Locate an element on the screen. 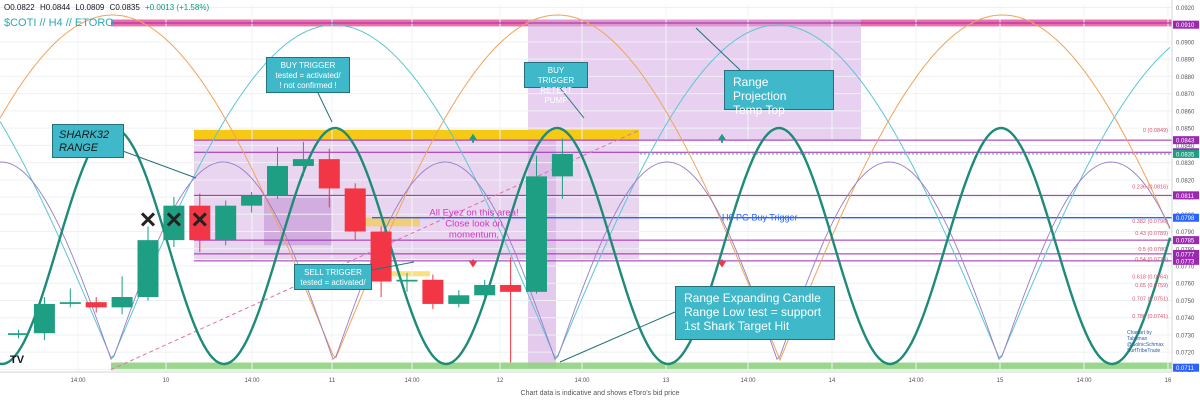 The width and height of the screenshot is (1200, 402). y-tick-0.0760: 0.0760 is located at coordinates (1185, 285).